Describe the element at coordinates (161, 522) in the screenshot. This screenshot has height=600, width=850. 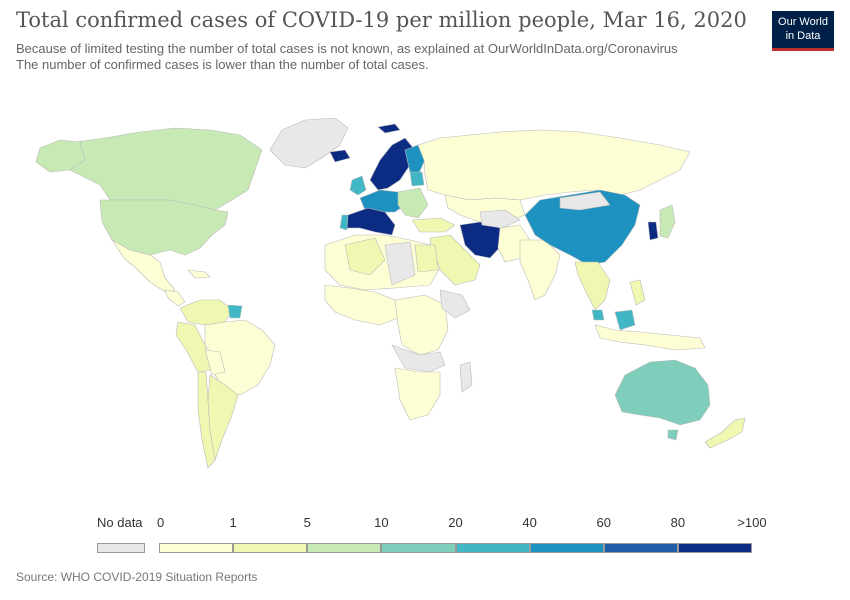
I see `legend-tick-label: 0` at that location.